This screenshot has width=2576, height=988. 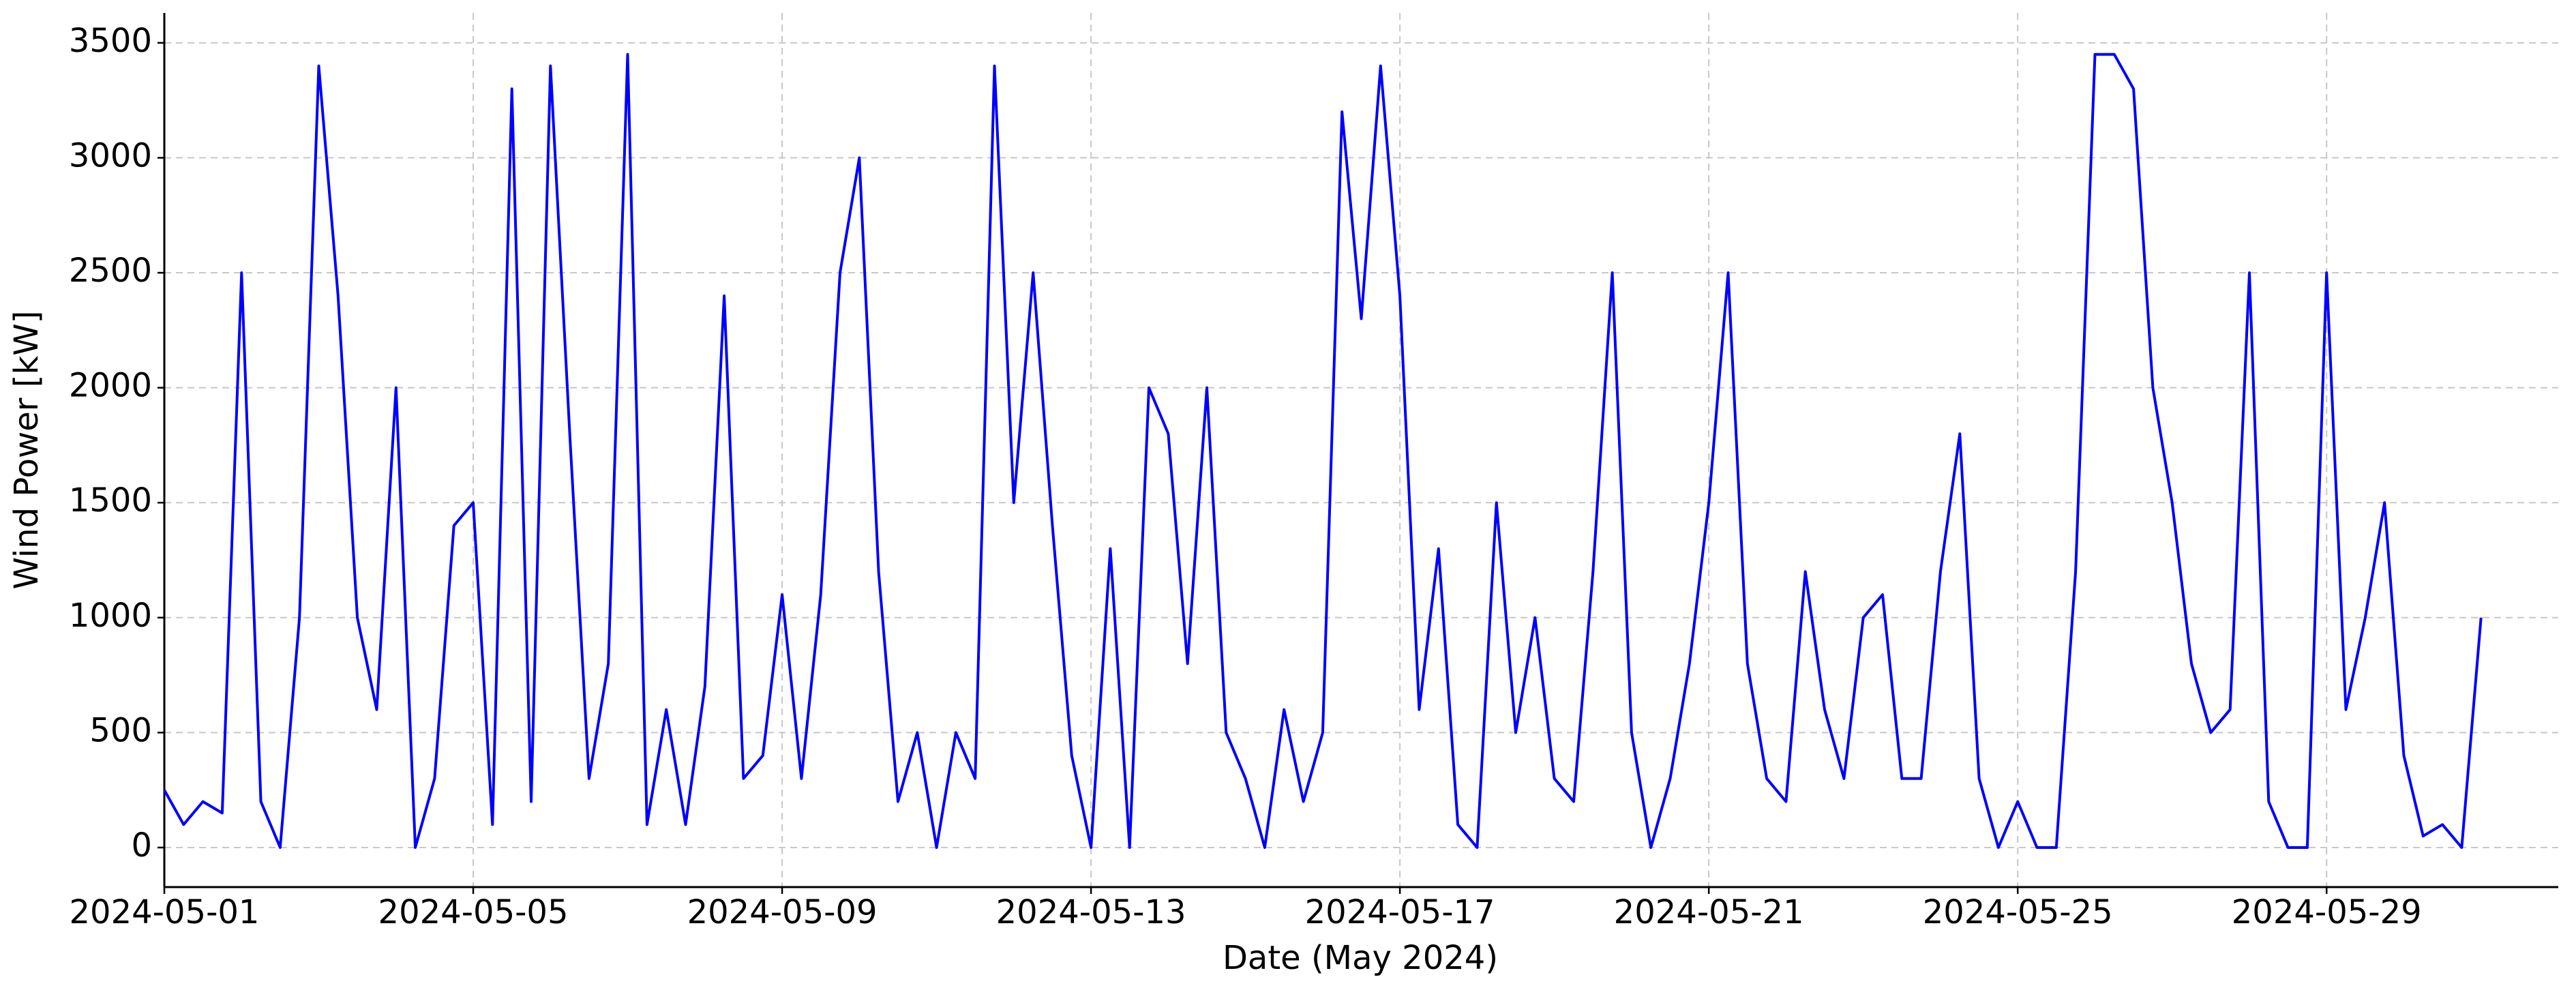 What do you see at coordinates (1360, 958) in the screenshot?
I see `x-axis-label: Date (May 2024)` at bounding box center [1360, 958].